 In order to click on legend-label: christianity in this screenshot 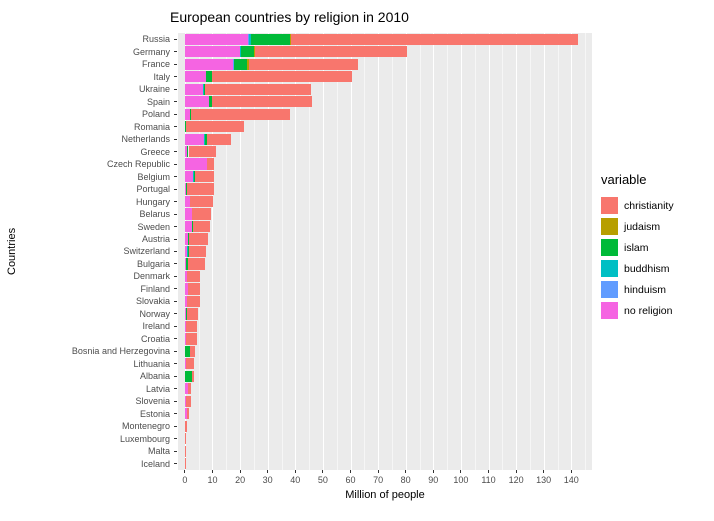, I will do `click(649, 205)`.